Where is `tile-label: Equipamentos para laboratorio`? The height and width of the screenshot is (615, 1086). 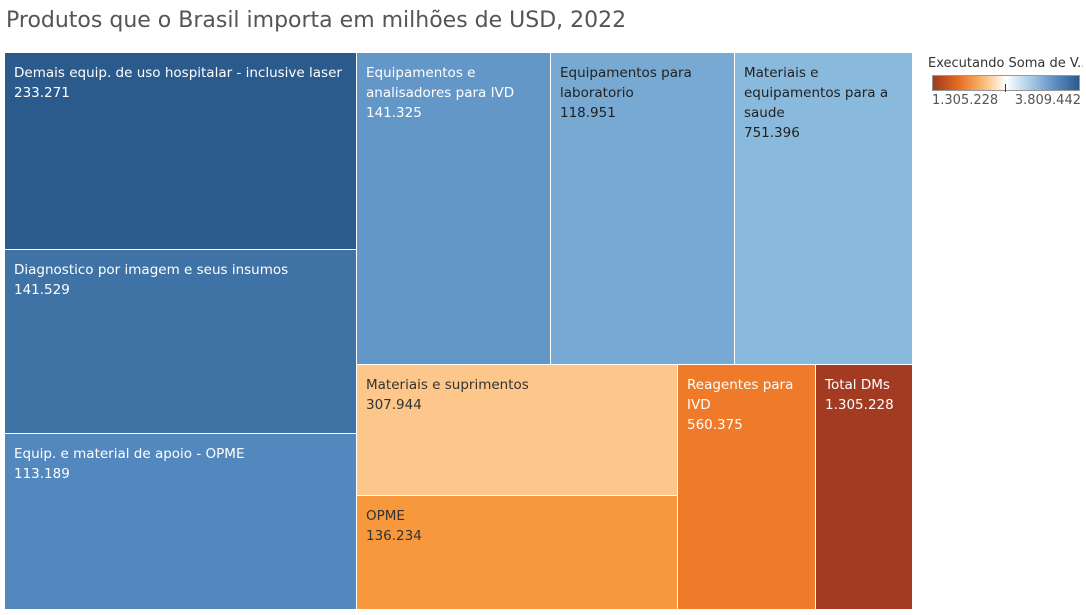 tile-label: Equipamentos para laboratorio is located at coordinates (626, 83).